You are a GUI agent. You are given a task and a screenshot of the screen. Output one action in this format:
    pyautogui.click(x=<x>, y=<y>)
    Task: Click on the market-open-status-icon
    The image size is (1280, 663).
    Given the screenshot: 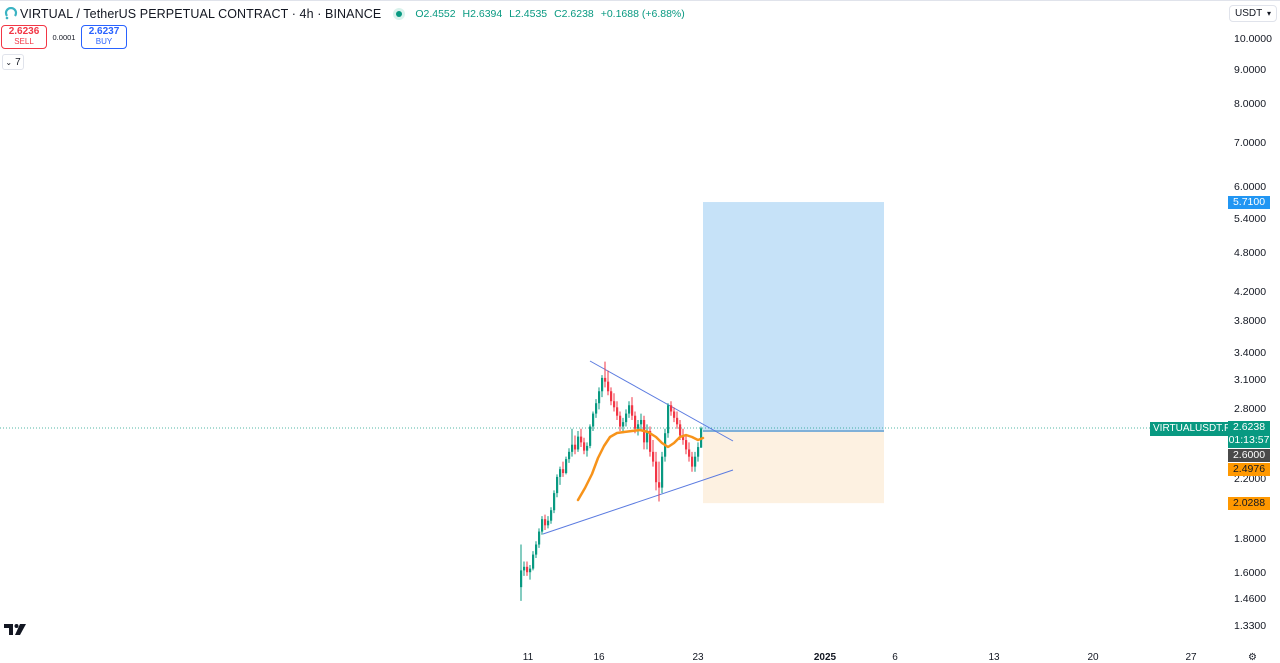 What is the action you would take?
    pyautogui.click(x=399, y=14)
    